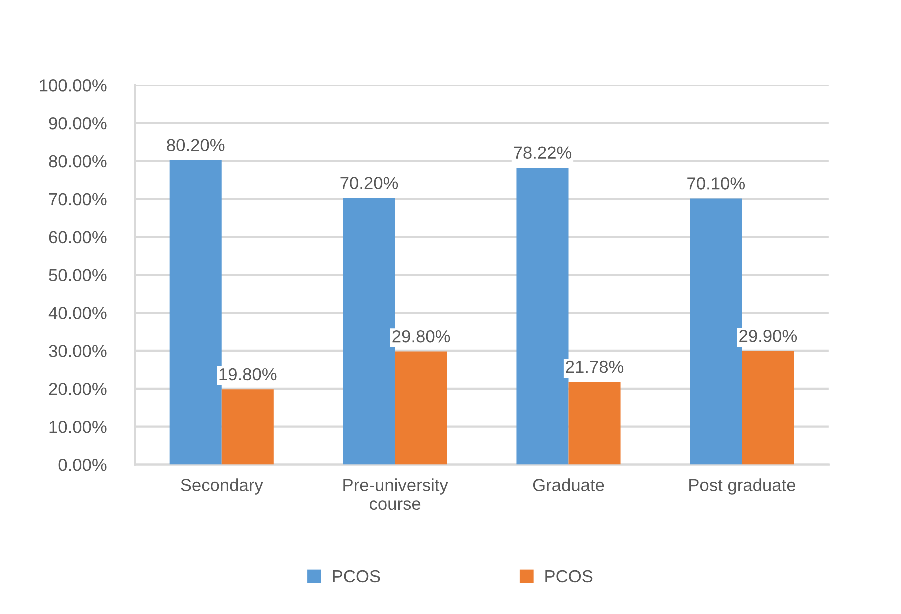  Describe the element at coordinates (73, 86) in the screenshot. I see `y-tick-label: 100.00%` at that location.